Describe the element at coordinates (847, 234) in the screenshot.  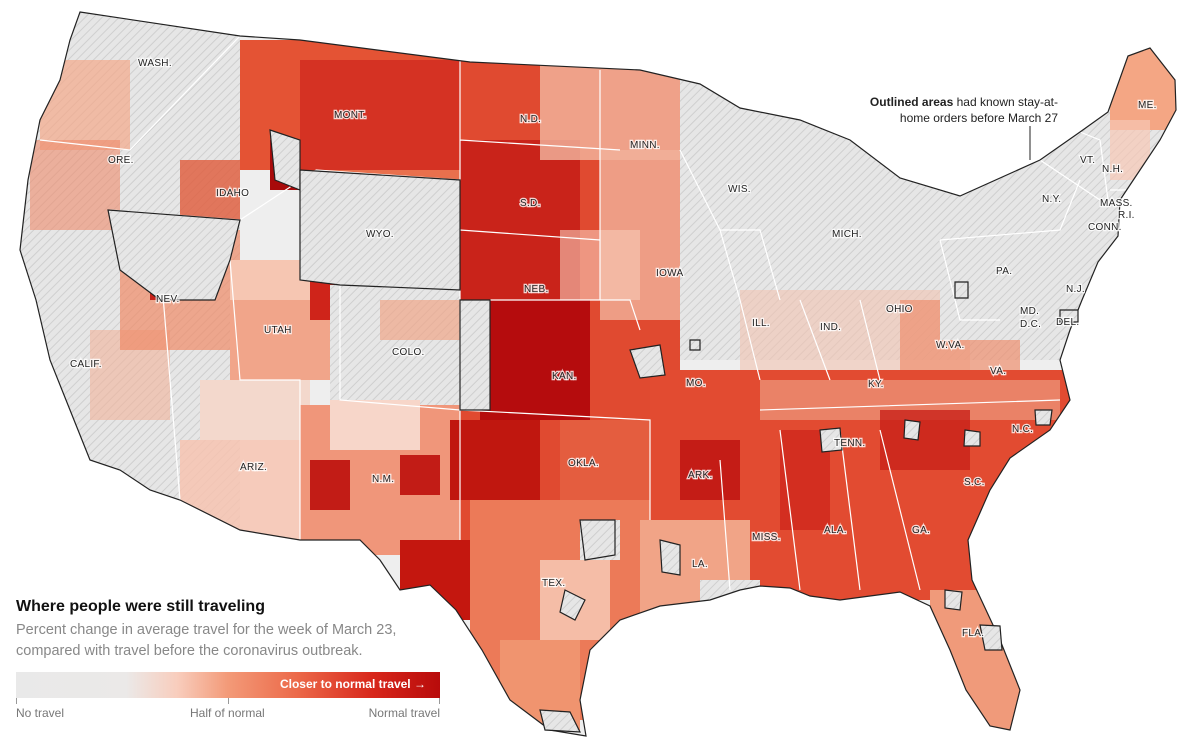
I see `state-label-mi: MICH.` at that location.